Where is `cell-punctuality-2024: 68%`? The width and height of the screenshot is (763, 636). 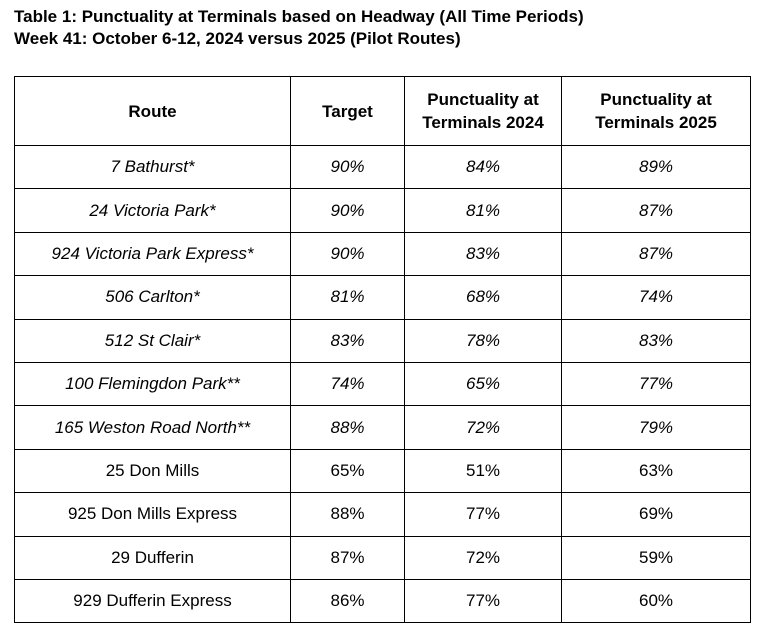 cell-punctuality-2024: 68% is located at coordinates (483, 297).